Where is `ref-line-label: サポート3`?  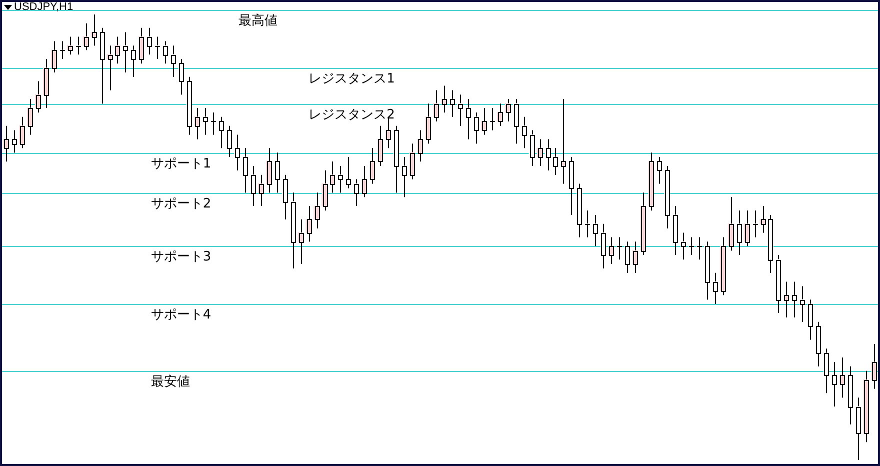
ref-line-label: サポート3 is located at coordinates (181, 256).